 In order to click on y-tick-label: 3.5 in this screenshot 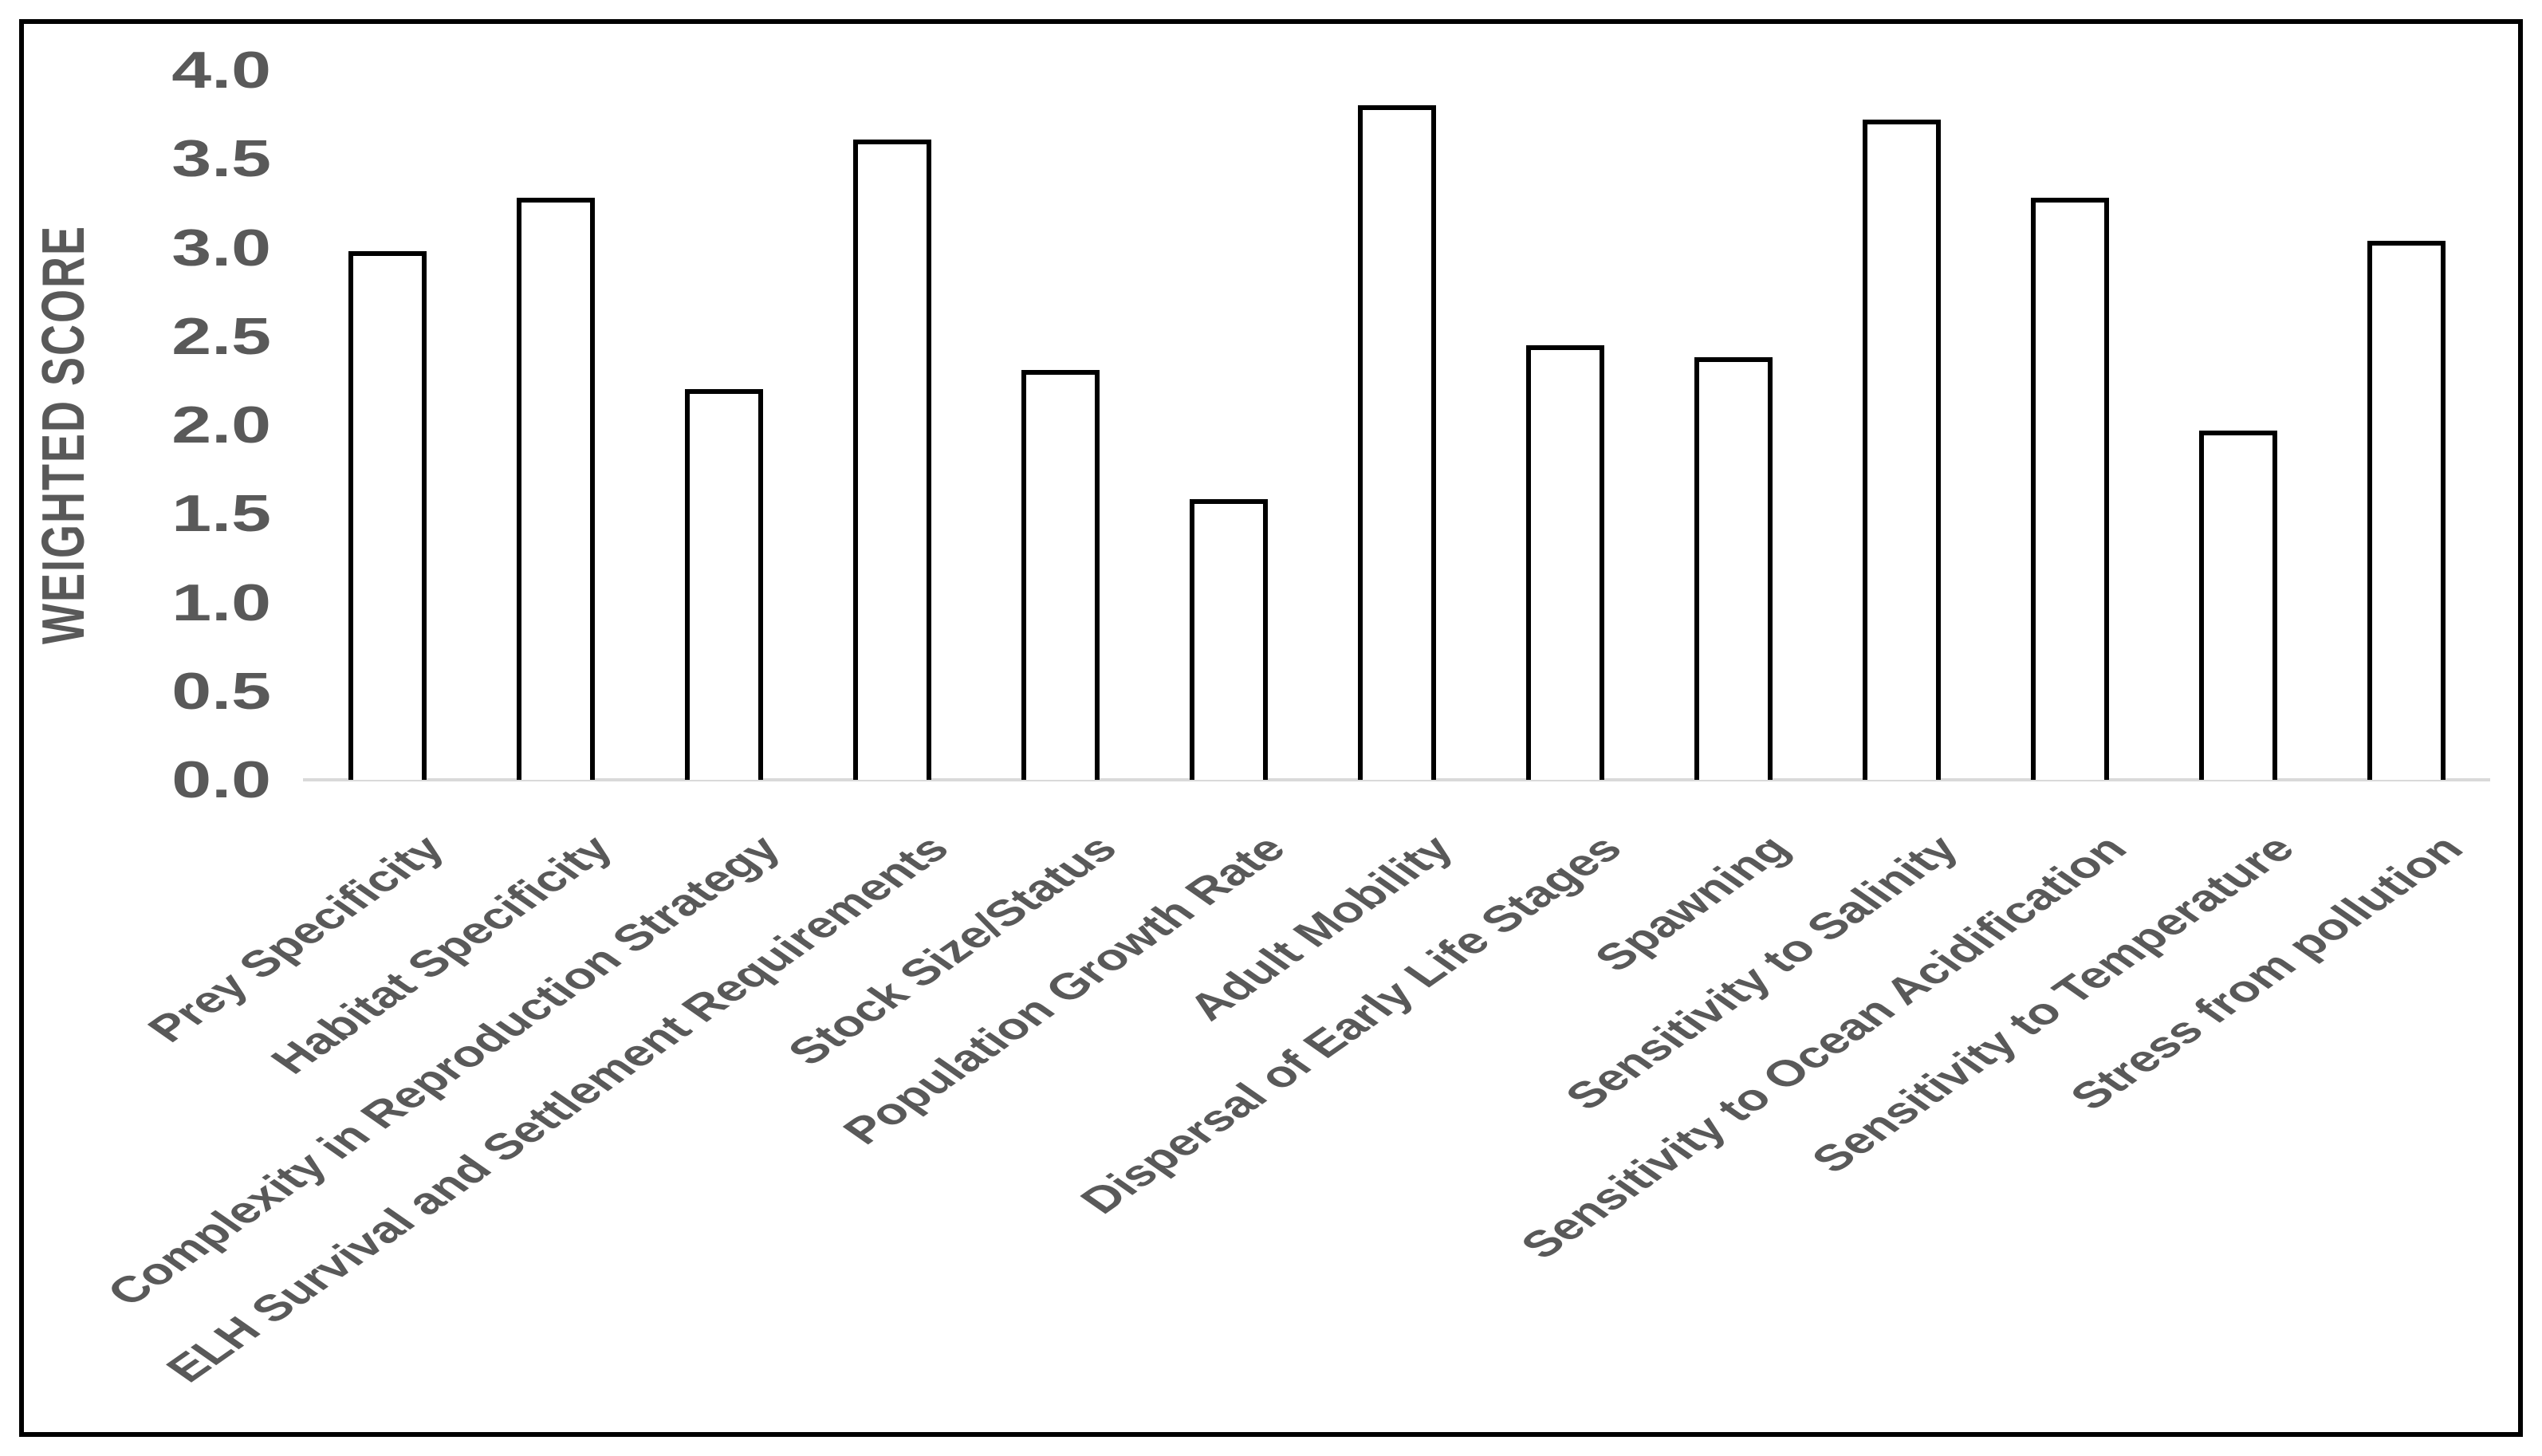, I will do `click(221, 158)`.